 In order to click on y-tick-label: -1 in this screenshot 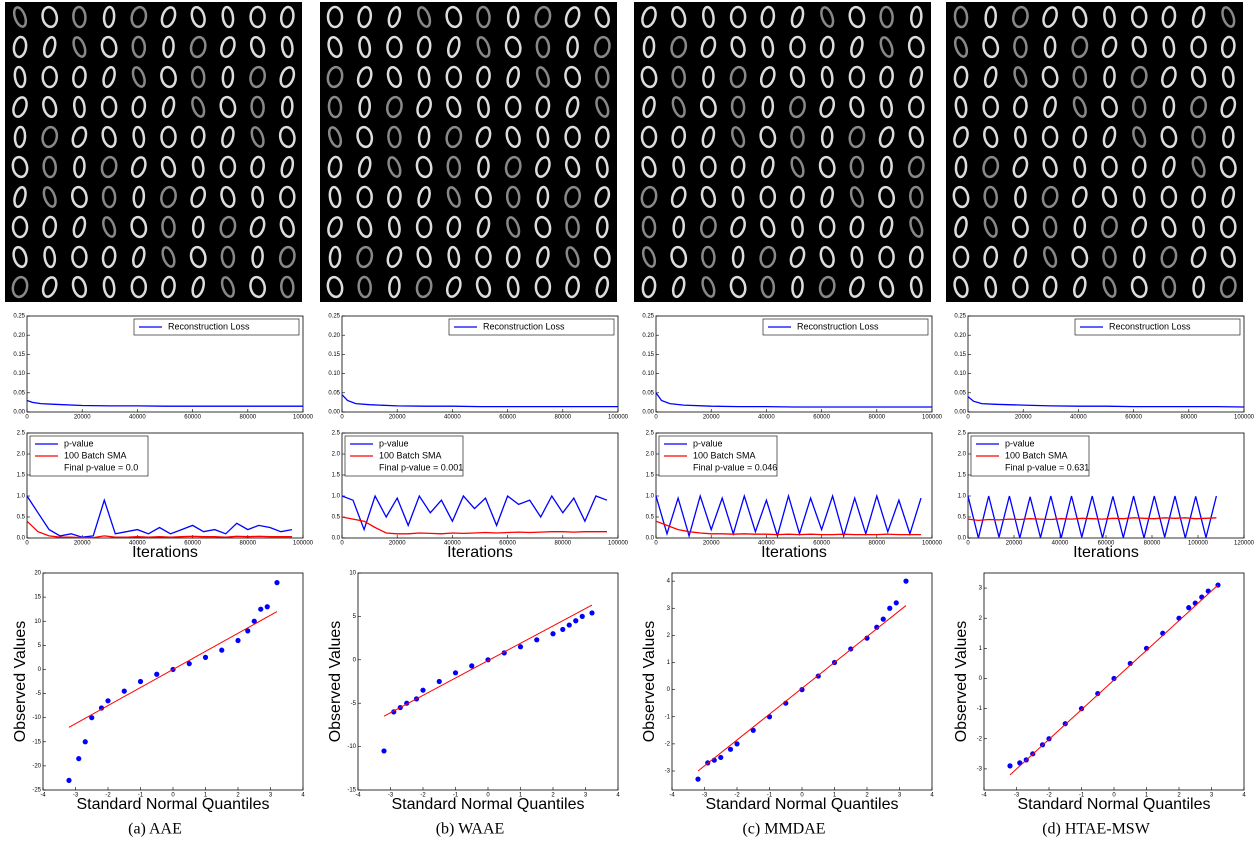, I will do `click(980, 709)`.